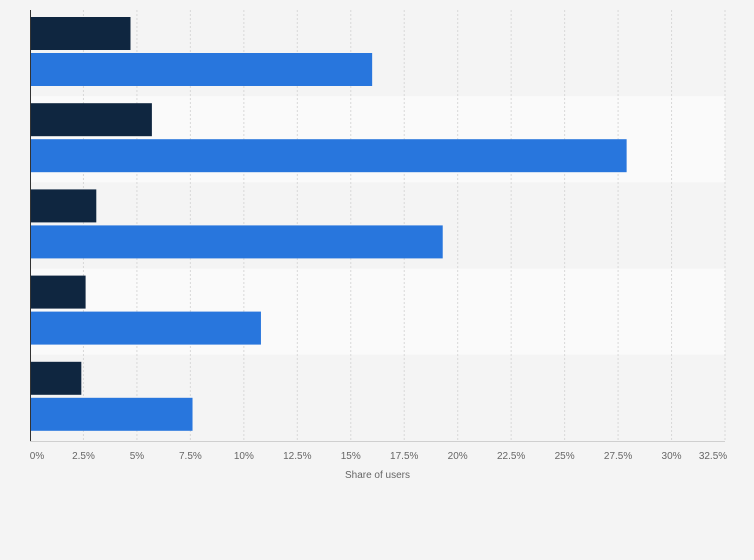 The width and height of the screenshot is (754, 560). Describe the element at coordinates (351, 456) in the screenshot. I see `x-tick-label-6: 15%` at that location.